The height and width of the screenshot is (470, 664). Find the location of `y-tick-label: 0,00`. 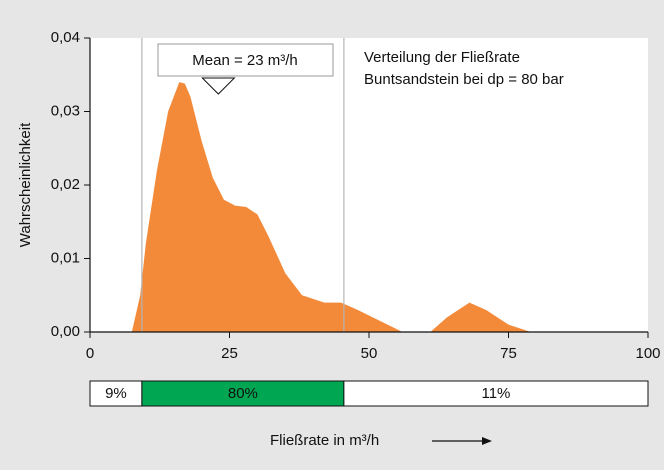

y-tick-label: 0,00 is located at coordinates (65, 331).